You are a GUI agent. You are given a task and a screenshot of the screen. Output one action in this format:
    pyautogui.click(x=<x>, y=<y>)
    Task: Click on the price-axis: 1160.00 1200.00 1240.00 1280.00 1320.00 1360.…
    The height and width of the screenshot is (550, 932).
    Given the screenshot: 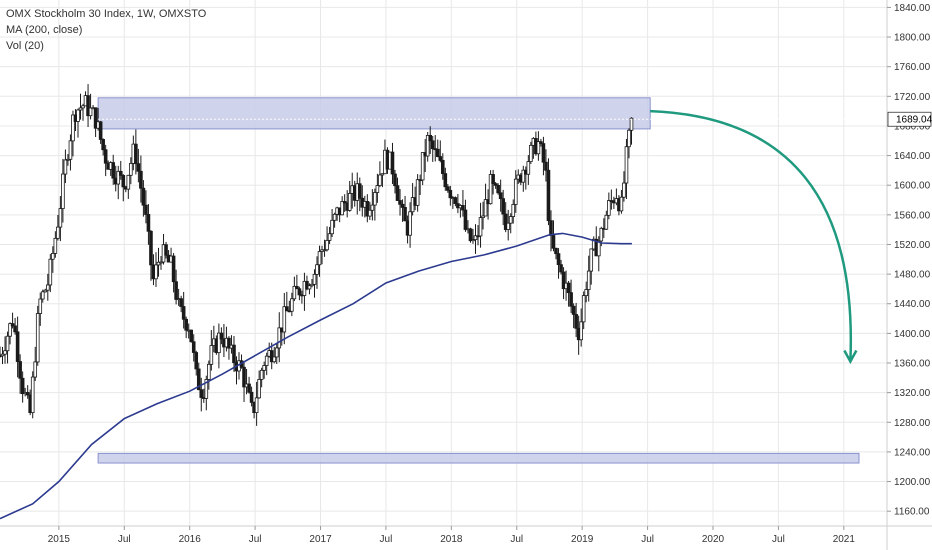 What is the action you would take?
    pyautogui.click(x=909, y=260)
    